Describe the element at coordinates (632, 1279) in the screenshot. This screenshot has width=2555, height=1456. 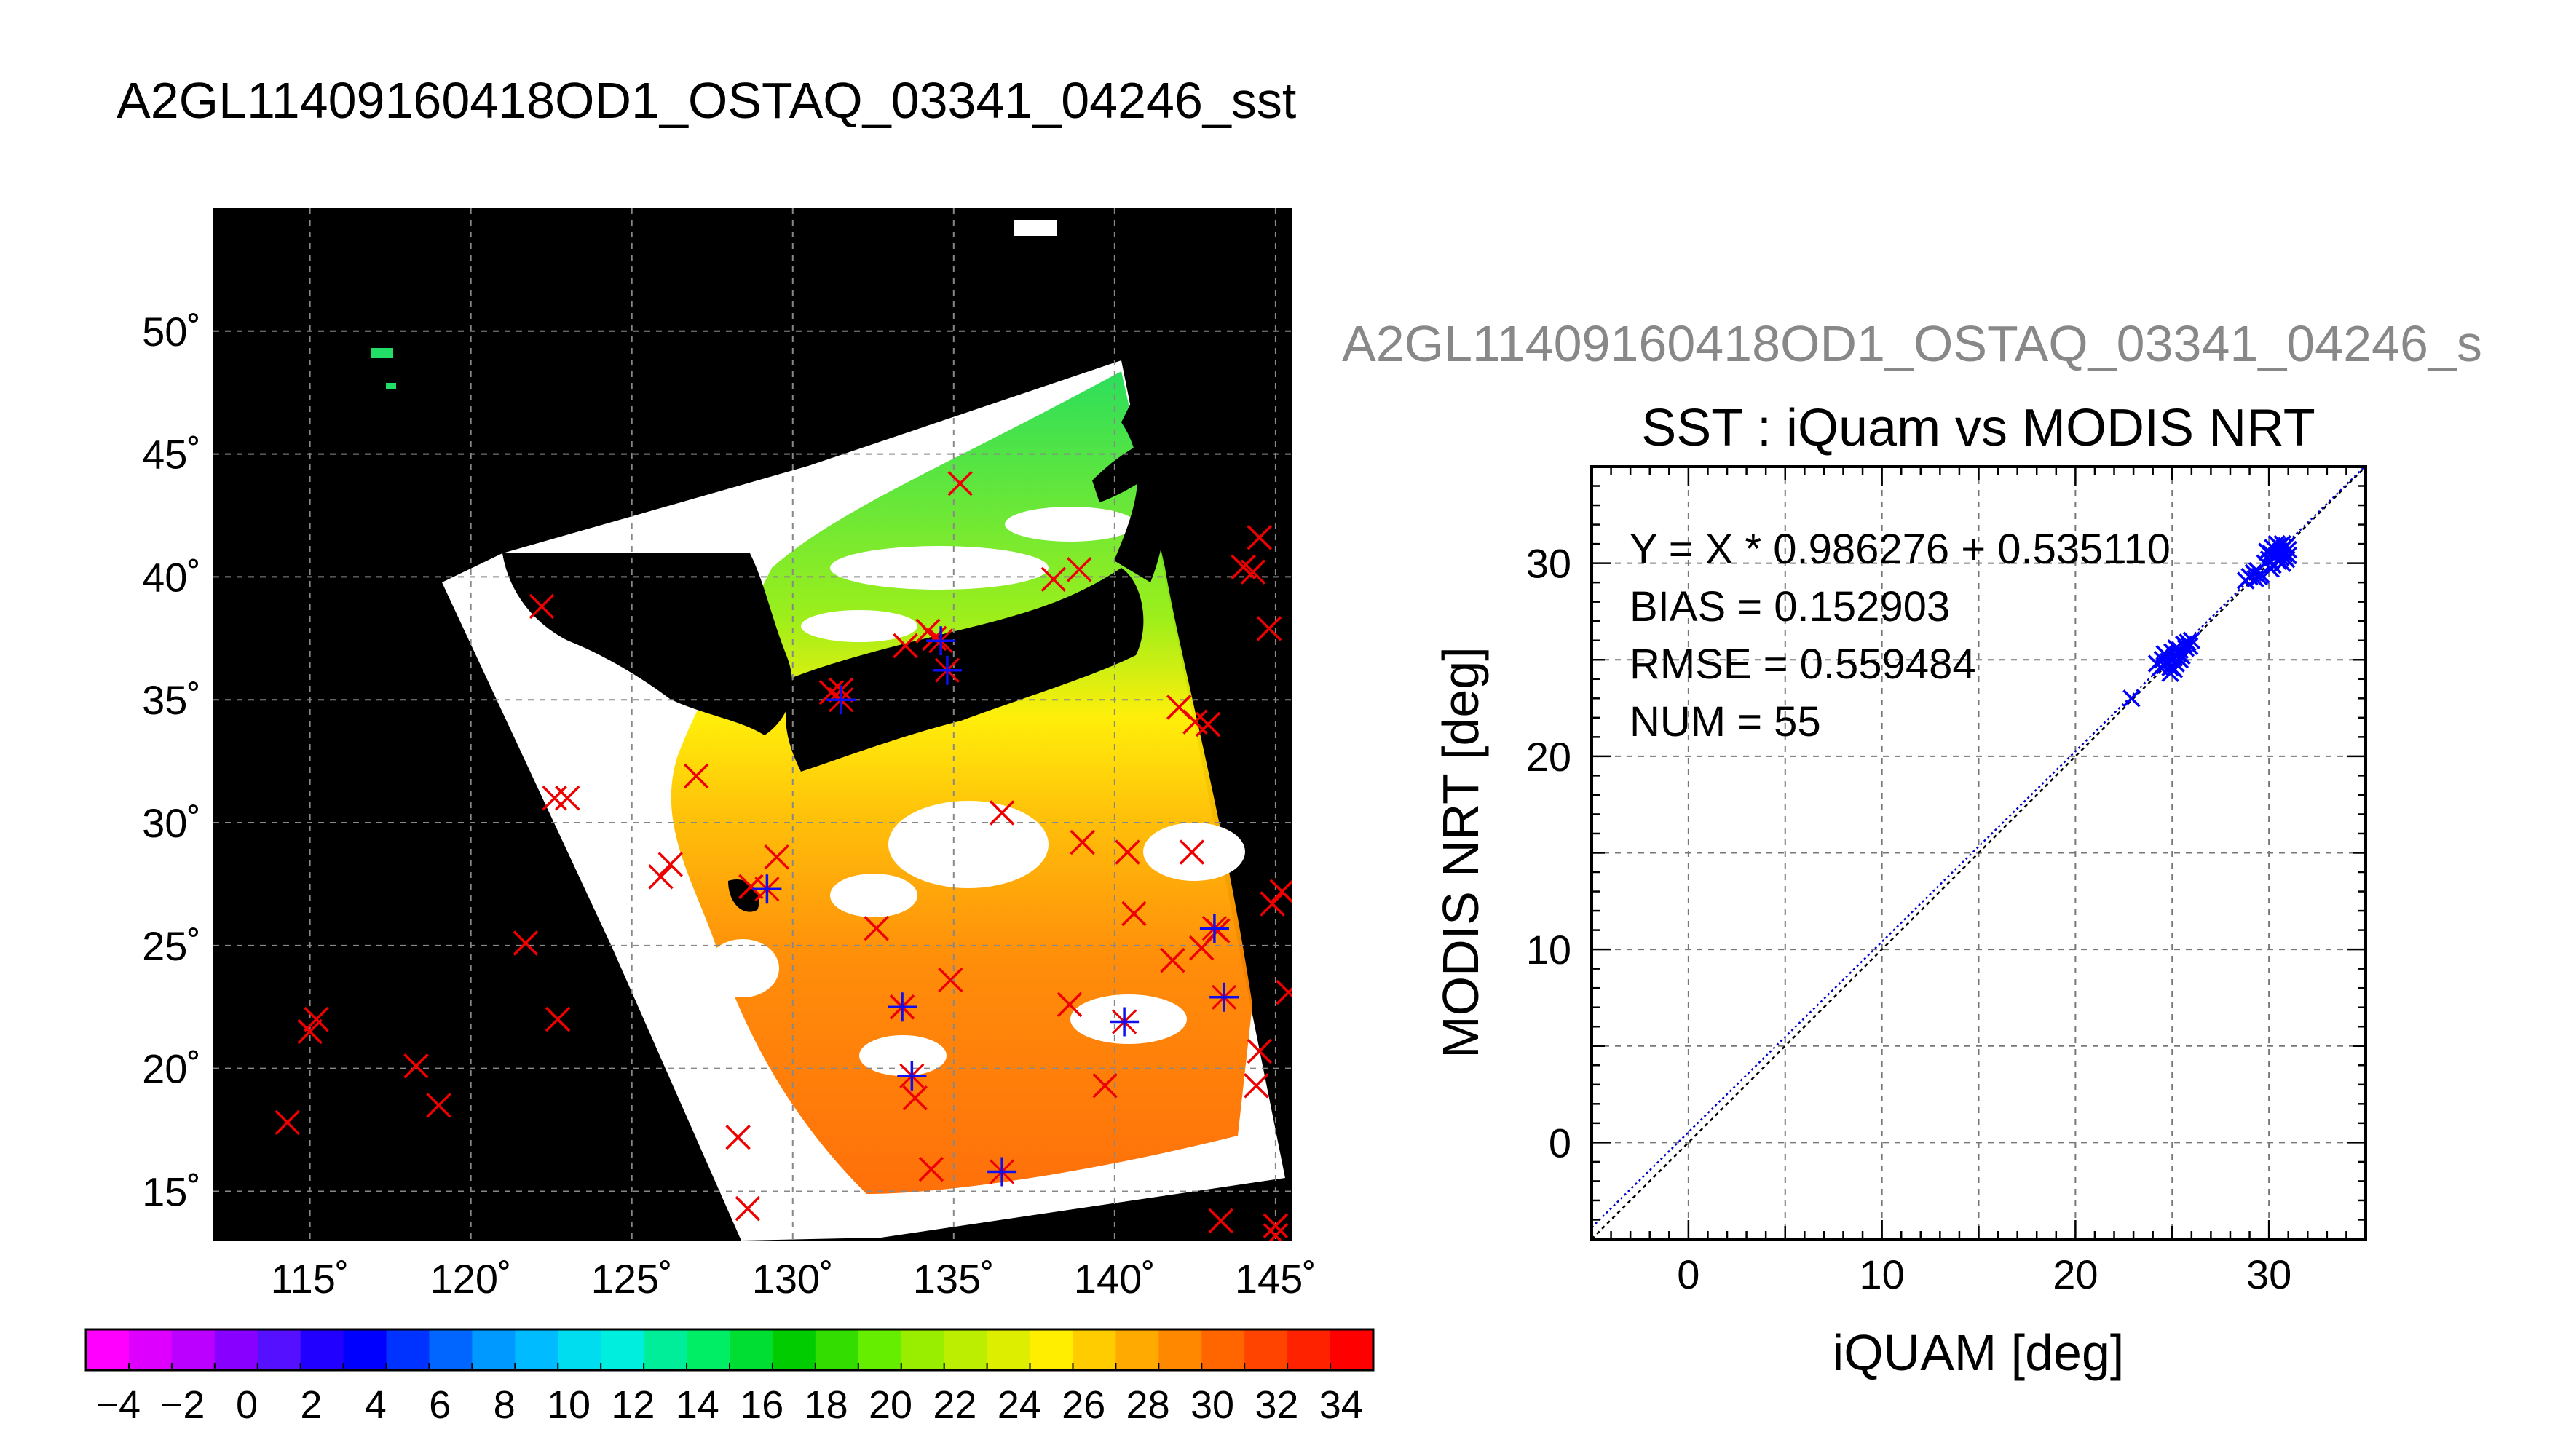
I see `map-lon-label: 125˚` at that location.